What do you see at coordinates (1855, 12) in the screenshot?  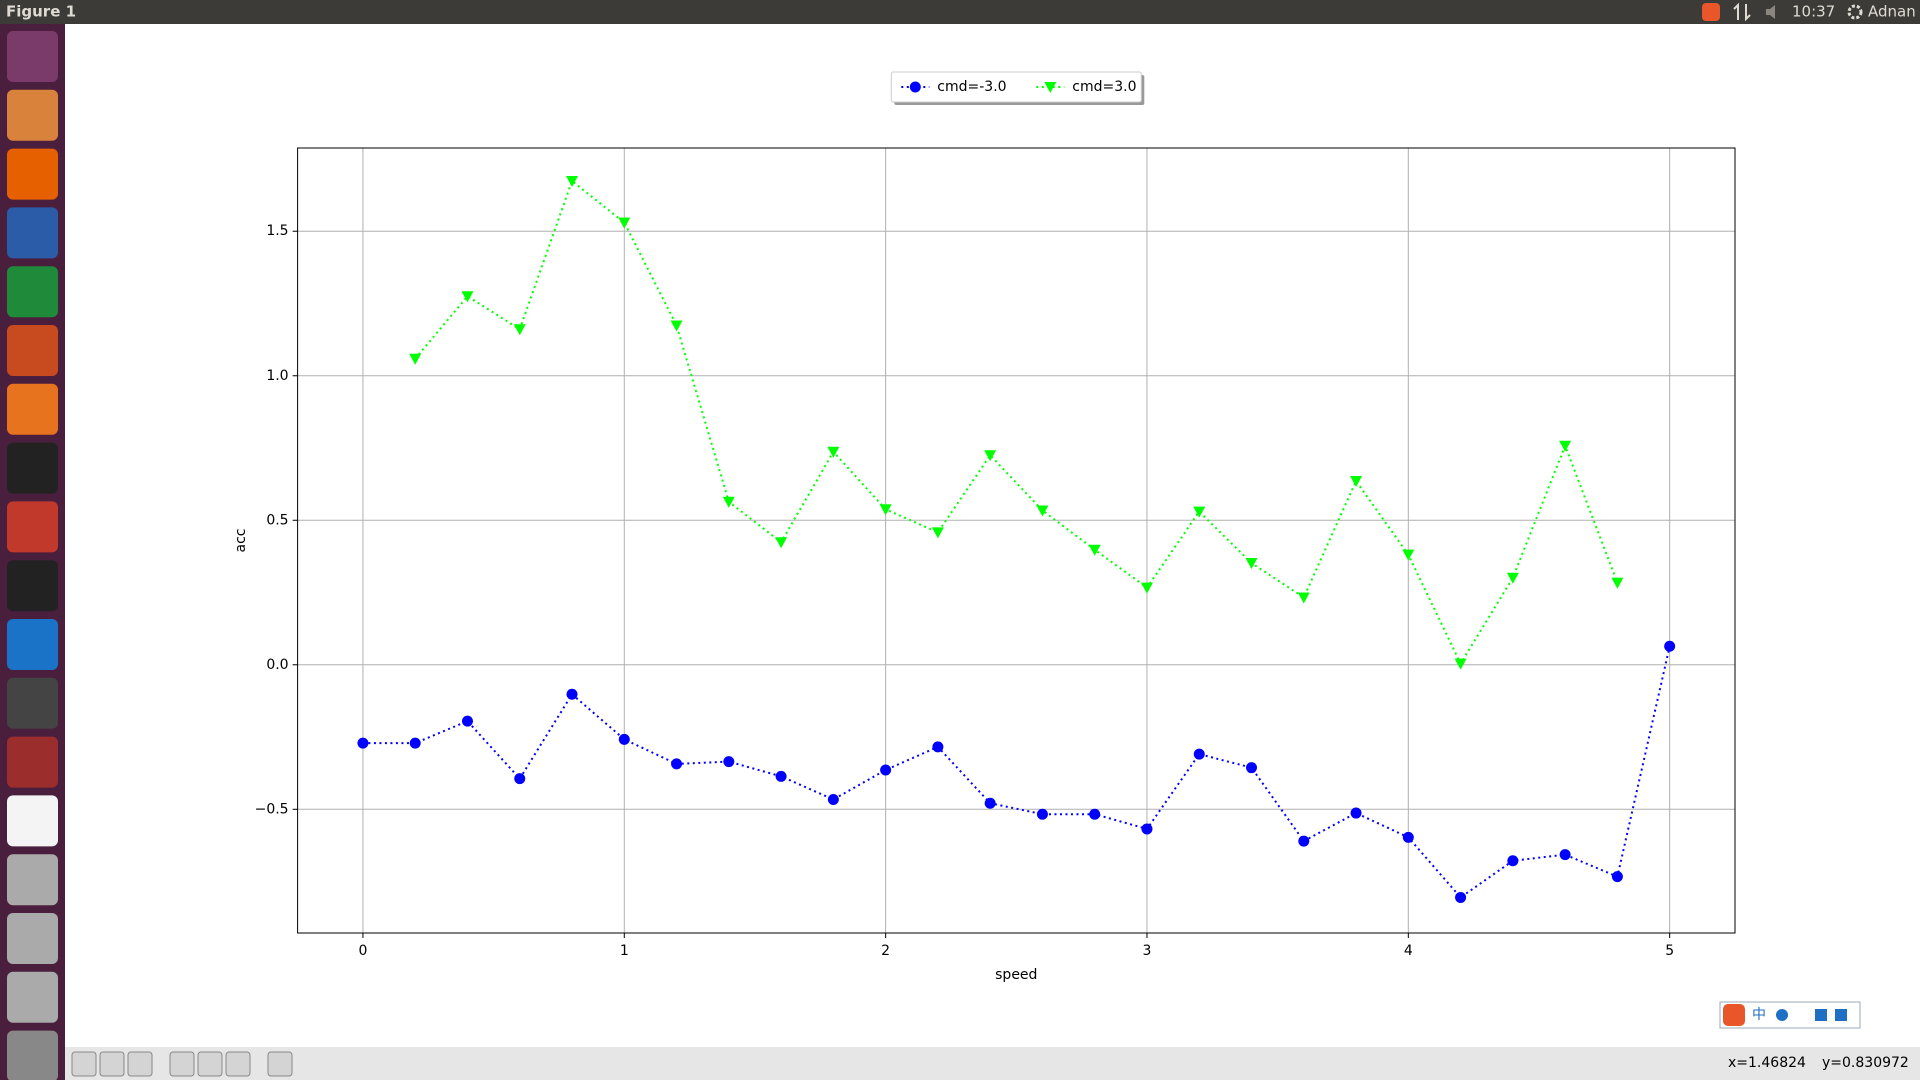 I see `settings-icon` at bounding box center [1855, 12].